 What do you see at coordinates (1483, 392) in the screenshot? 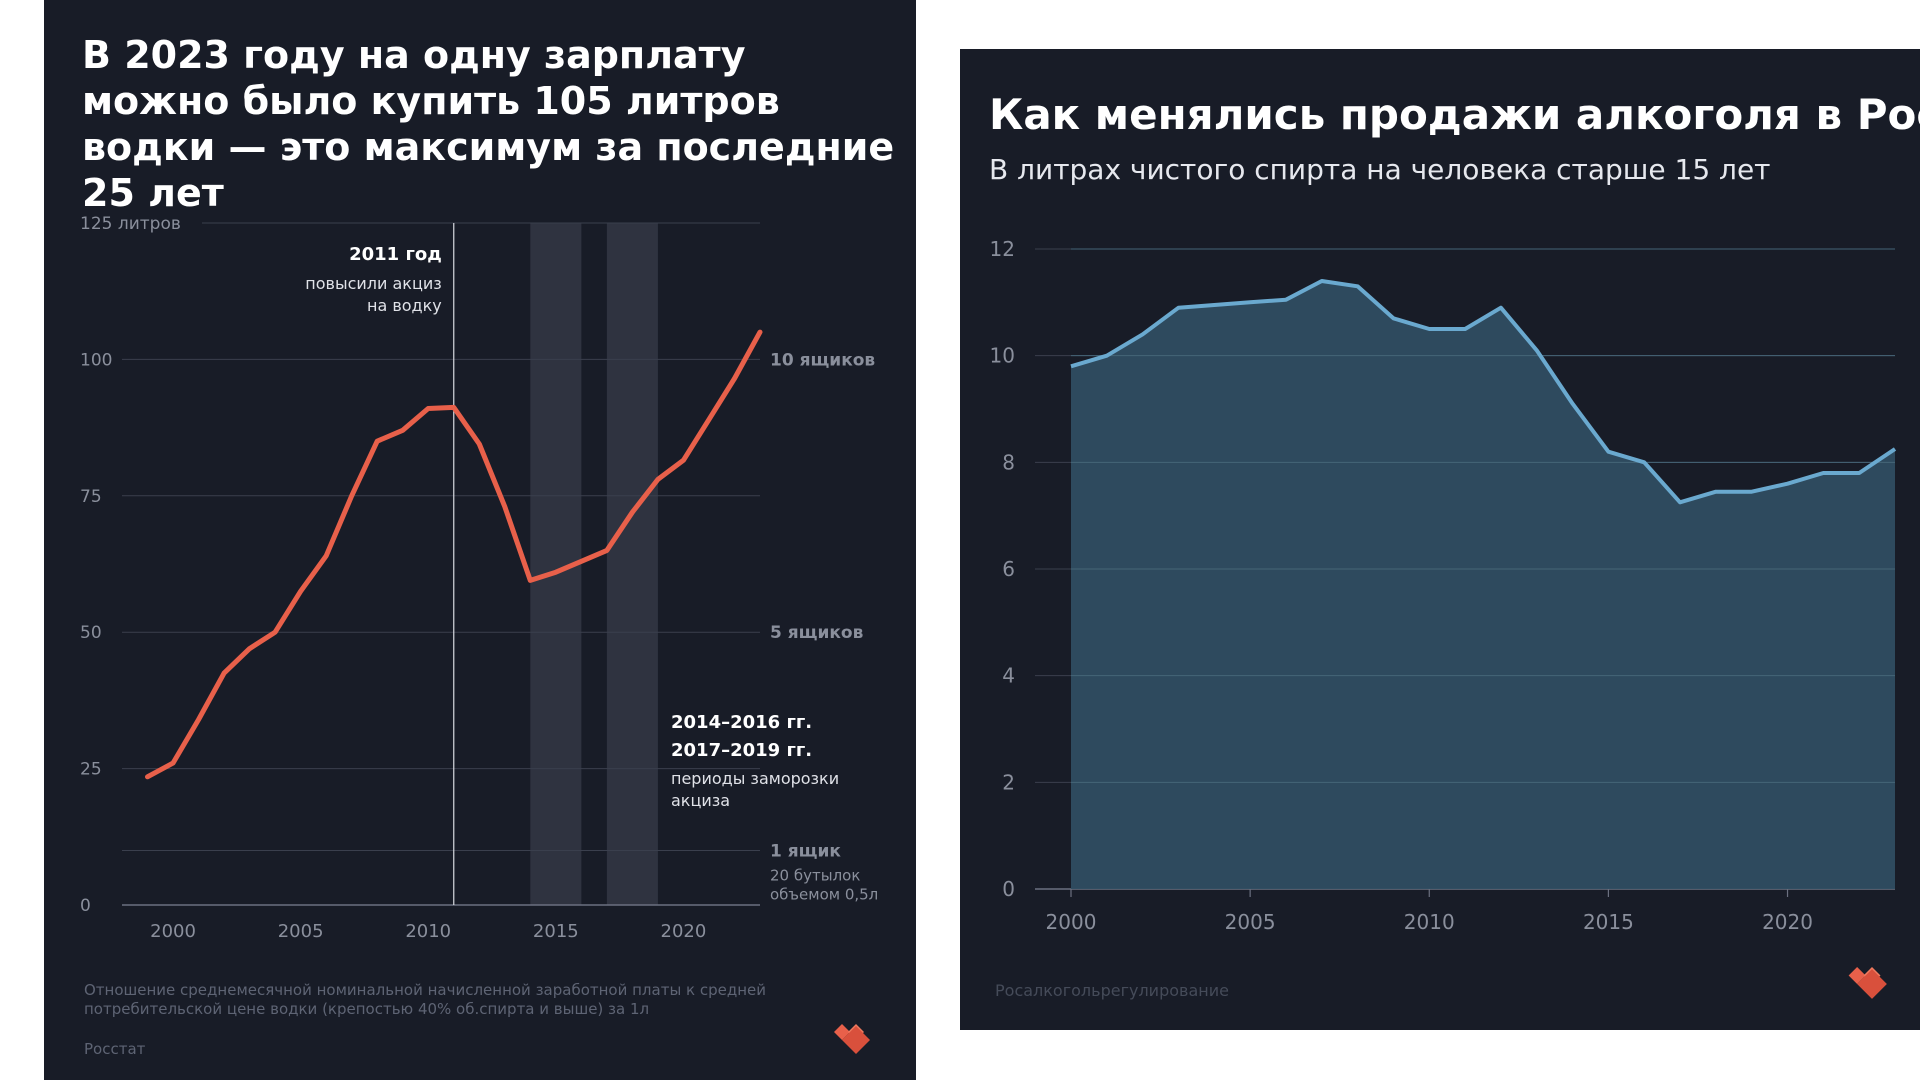
I see `alcohol-sales-line` at bounding box center [1483, 392].